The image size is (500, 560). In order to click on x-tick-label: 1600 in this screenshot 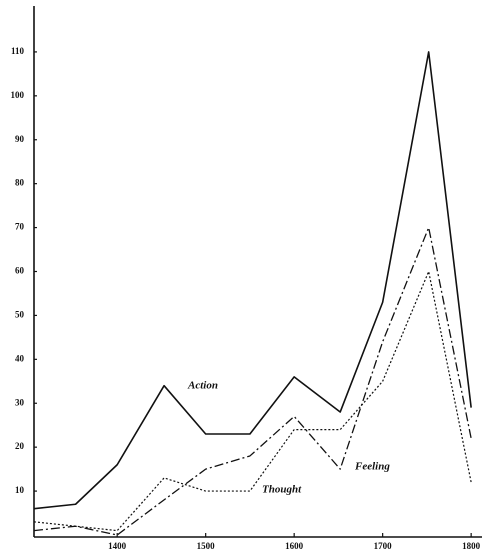, I will do `click(294, 546)`.